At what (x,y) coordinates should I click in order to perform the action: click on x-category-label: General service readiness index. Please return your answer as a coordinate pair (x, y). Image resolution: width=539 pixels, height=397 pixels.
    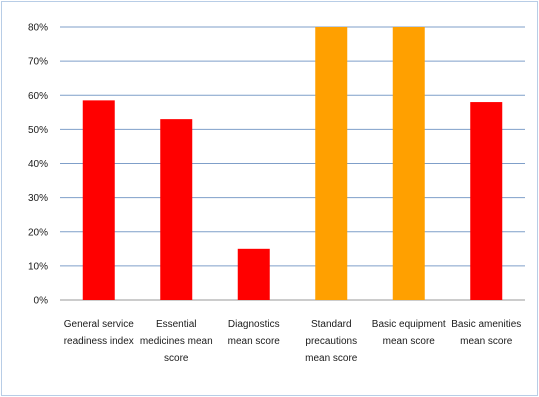
    Looking at the image, I should click on (99, 333).